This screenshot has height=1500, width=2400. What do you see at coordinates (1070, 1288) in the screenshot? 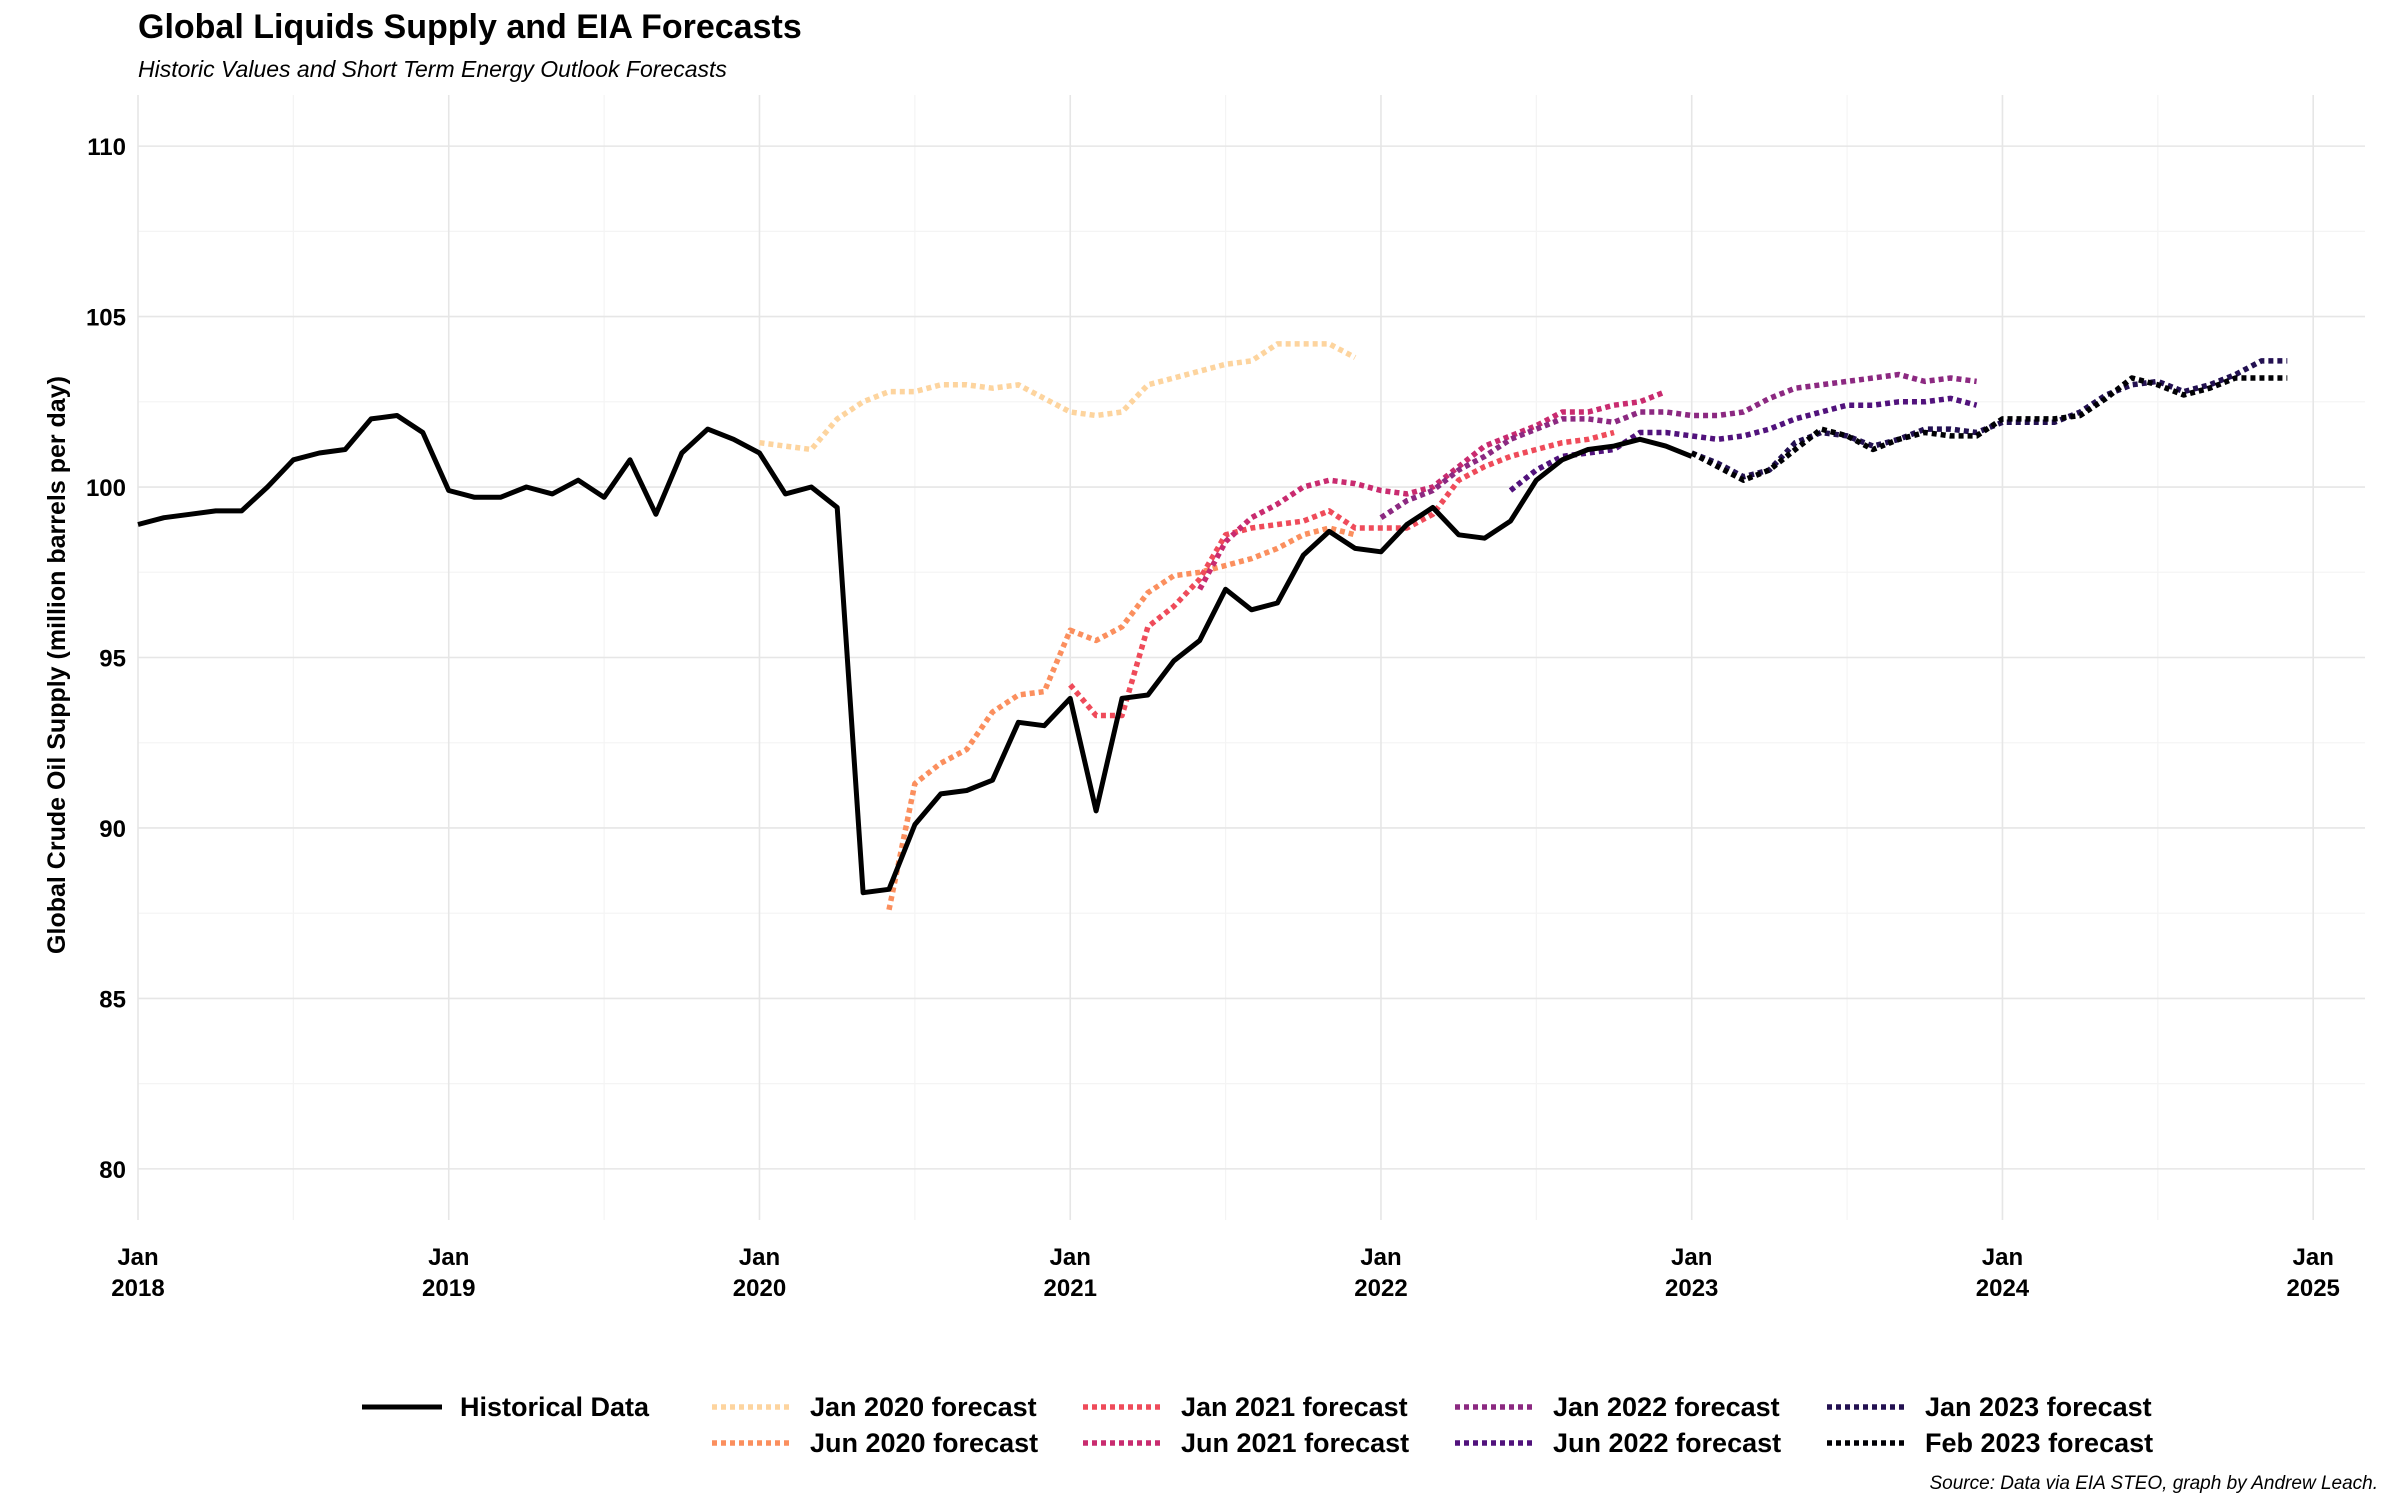
I see `x-tick-label-year: 2021` at bounding box center [1070, 1288].